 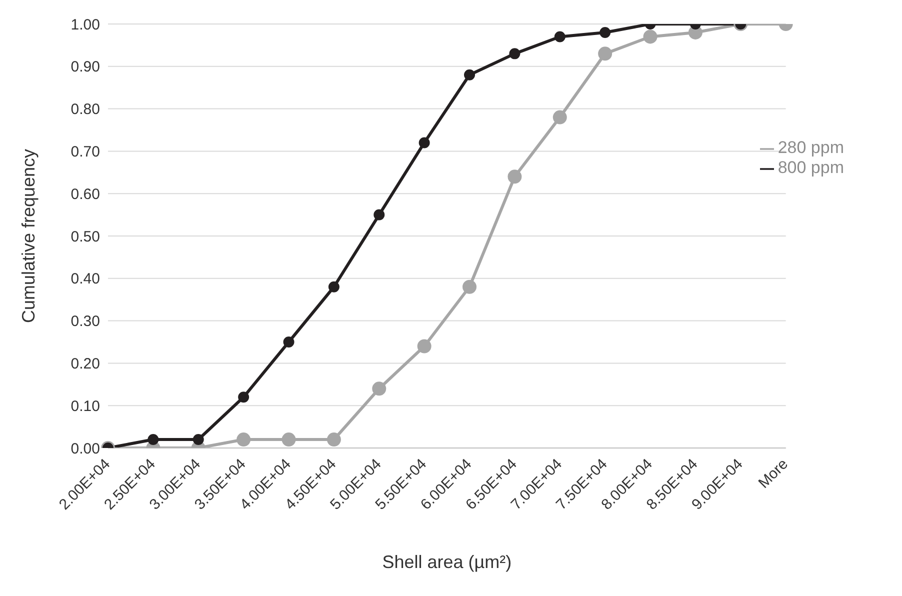 What do you see at coordinates (811, 167) in the screenshot?
I see `legend-label: 800 ppm` at bounding box center [811, 167].